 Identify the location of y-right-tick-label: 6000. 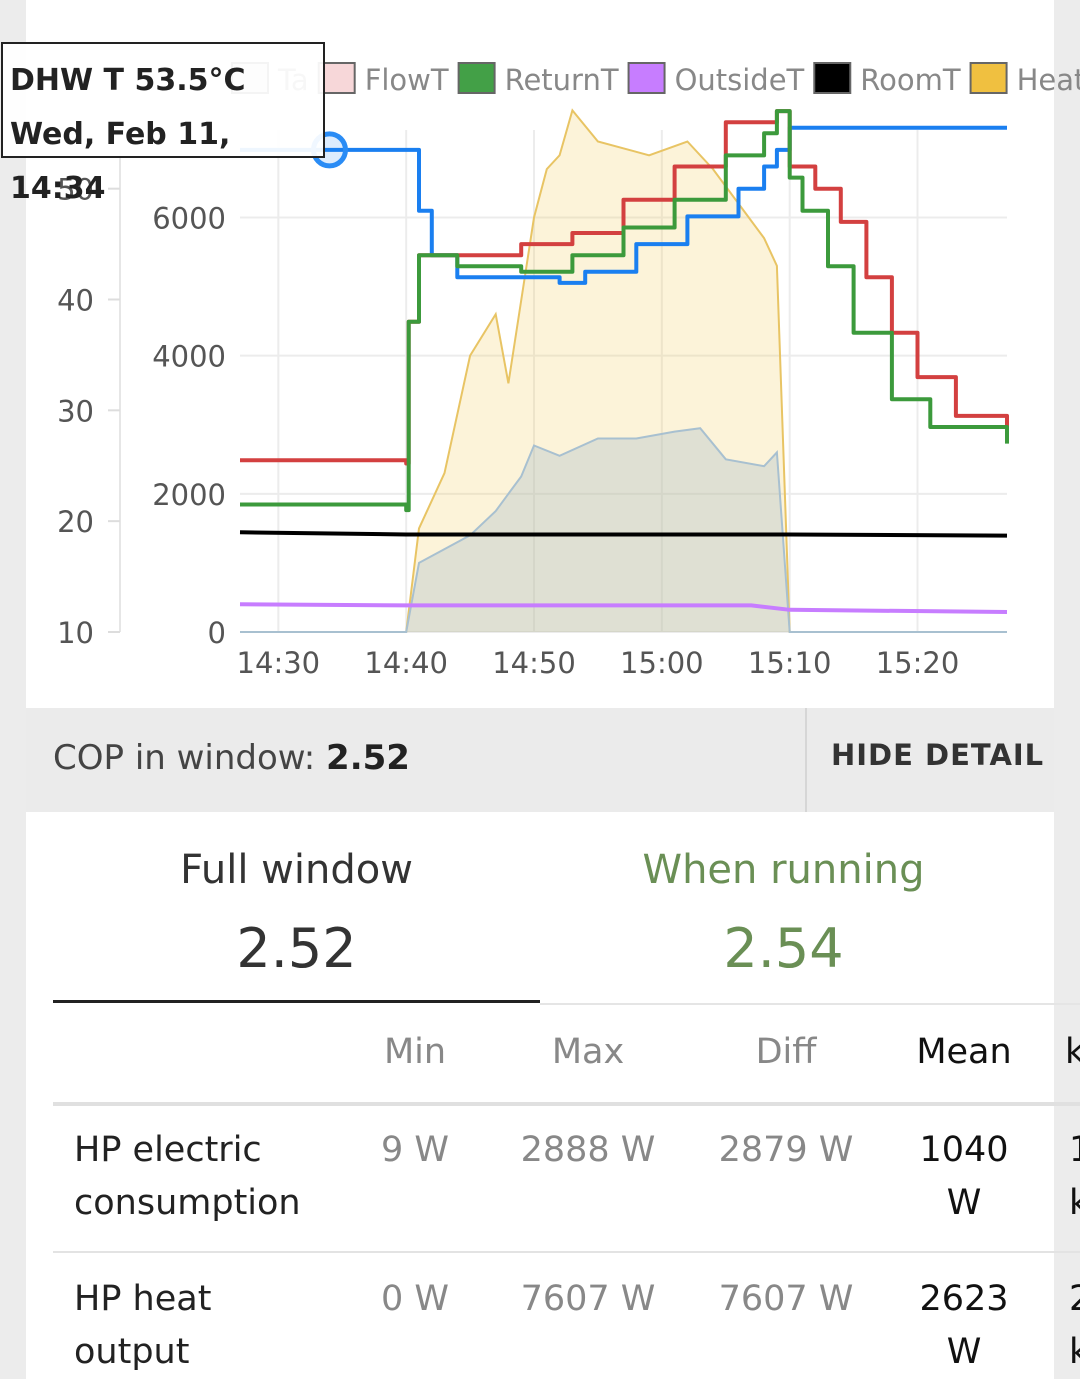
(189, 218).